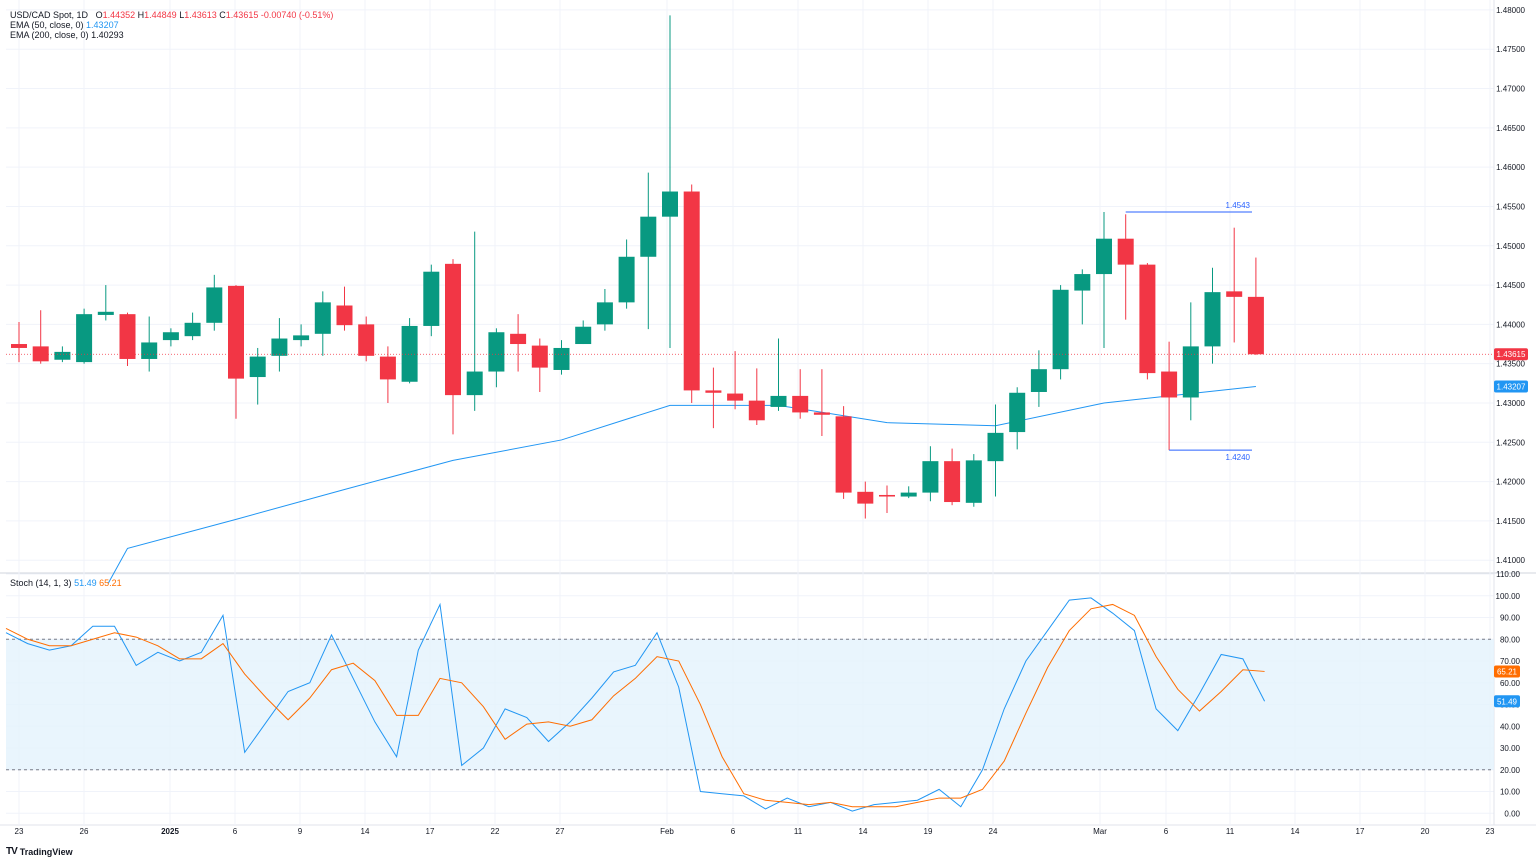 The width and height of the screenshot is (1536, 861). Describe the element at coordinates (39, 851) in the screenshot. I see `tradingview-brand: TV TradingView` at that location.